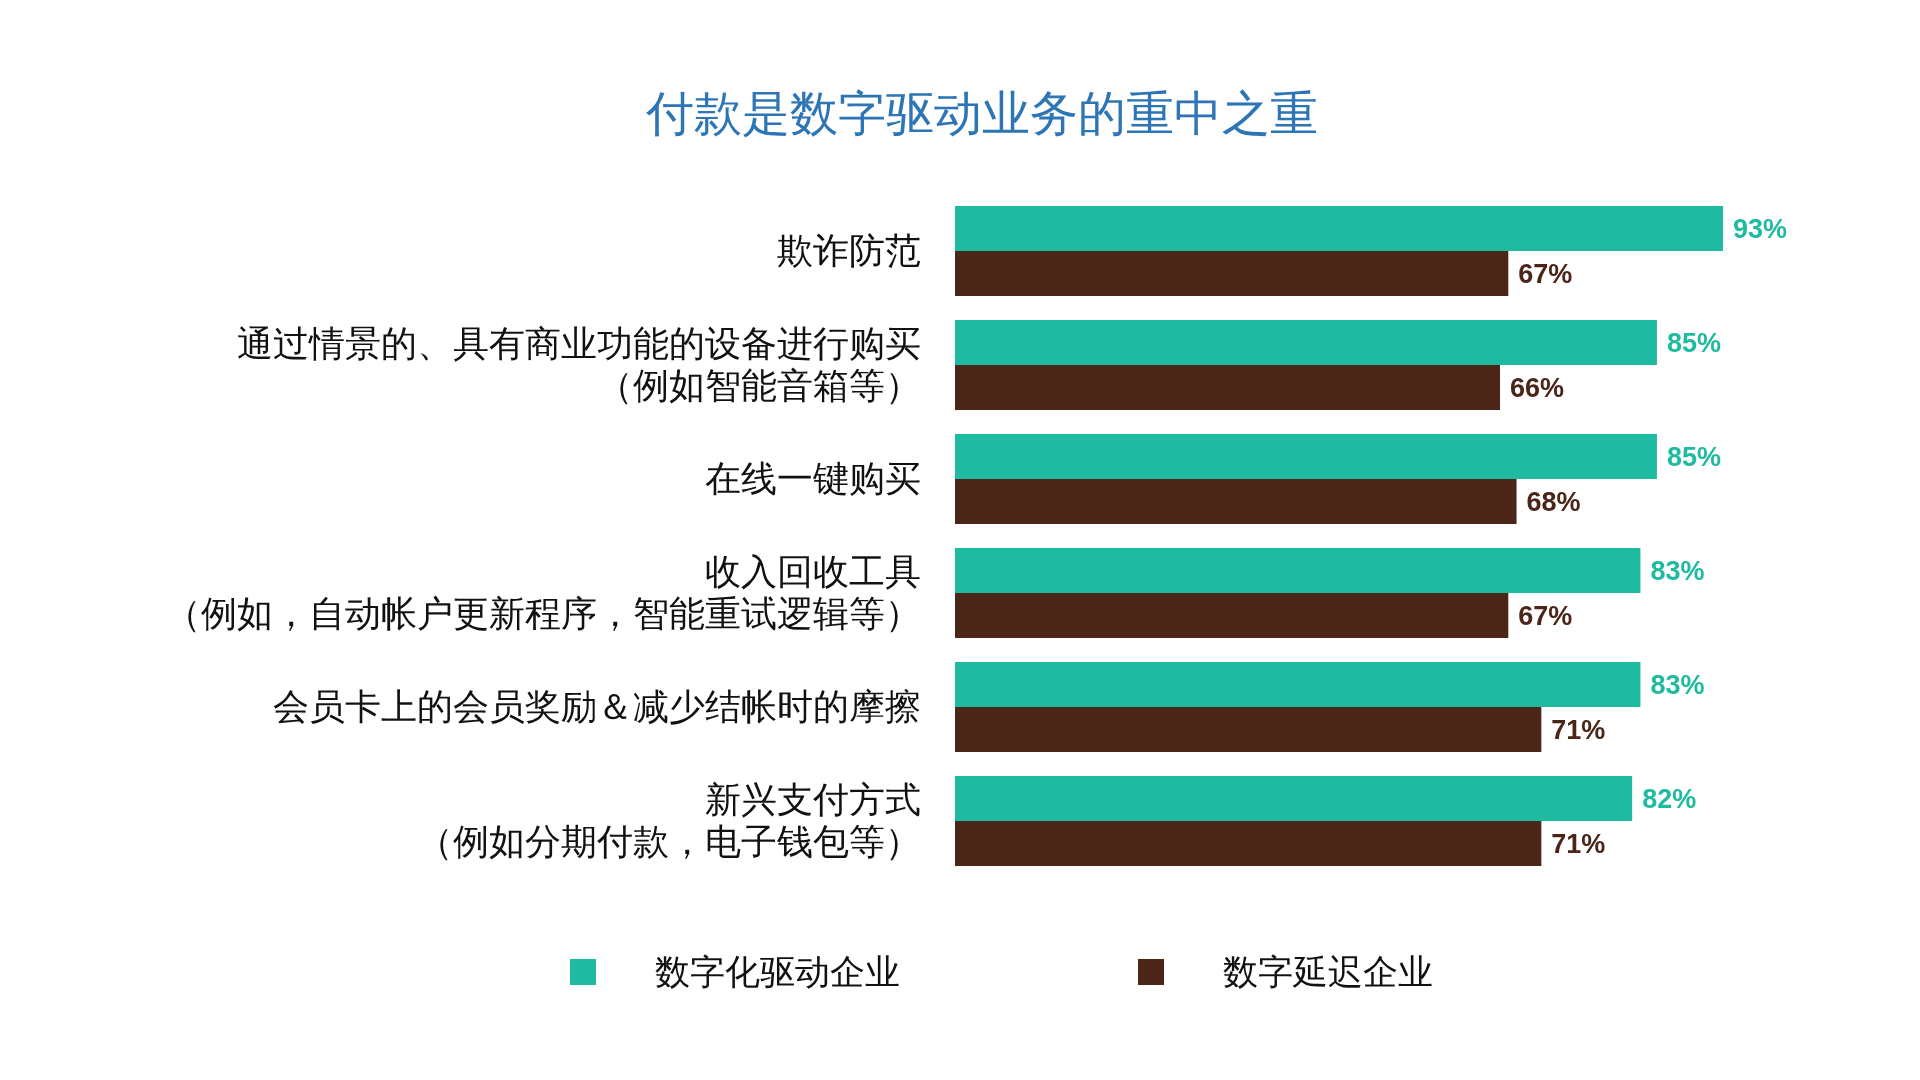 Image resolution: width=1920 pixels, height=1080 pixels. Describe the element at coordinates (579, 364) in the screenshot. I see `y-tick-label: 通过情景的、具有商业功能的设备进行购买（例如智能音箱等）` at that location.